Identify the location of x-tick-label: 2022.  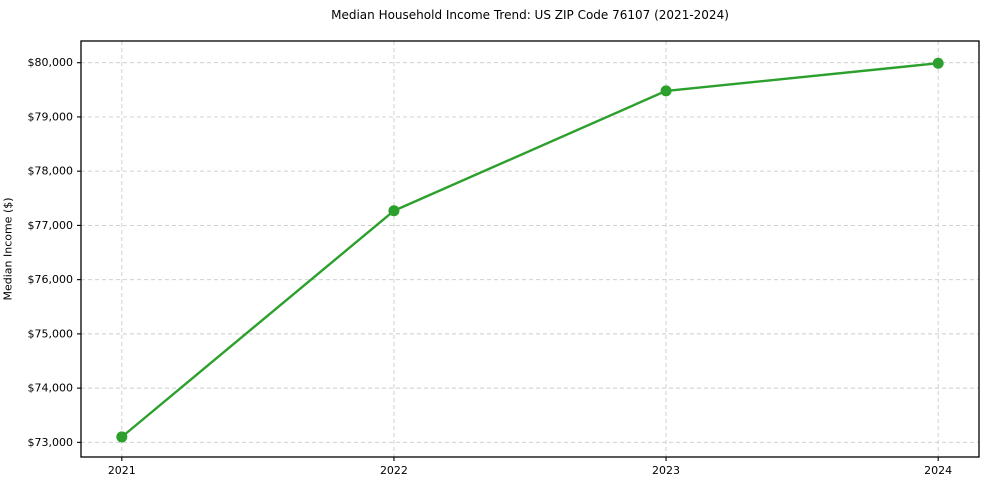
(394, 470).